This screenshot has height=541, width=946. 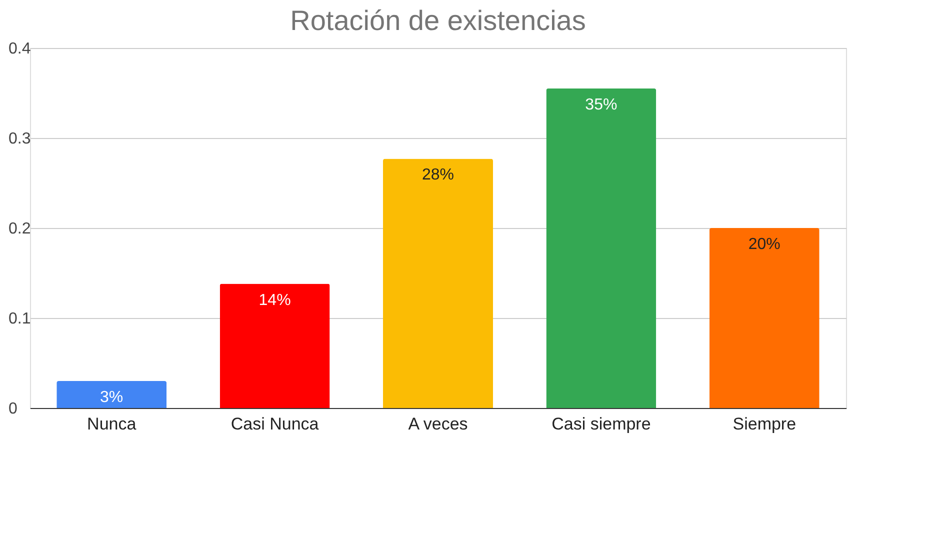 What do you see at coordinates (112, 397) in the screenshot?
I see `data-label: 3%` at bounding box center [112, 397].